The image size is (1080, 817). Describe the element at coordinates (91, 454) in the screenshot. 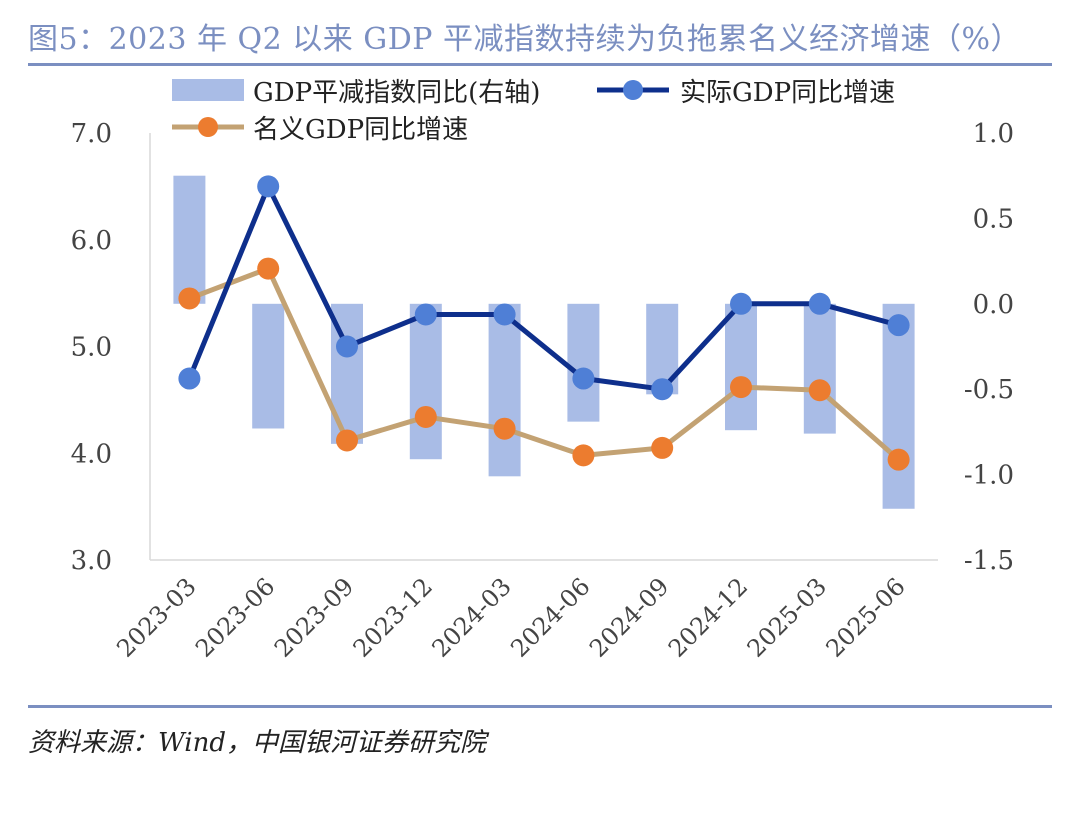

I see `left-tick-label: 4.0` at that location.